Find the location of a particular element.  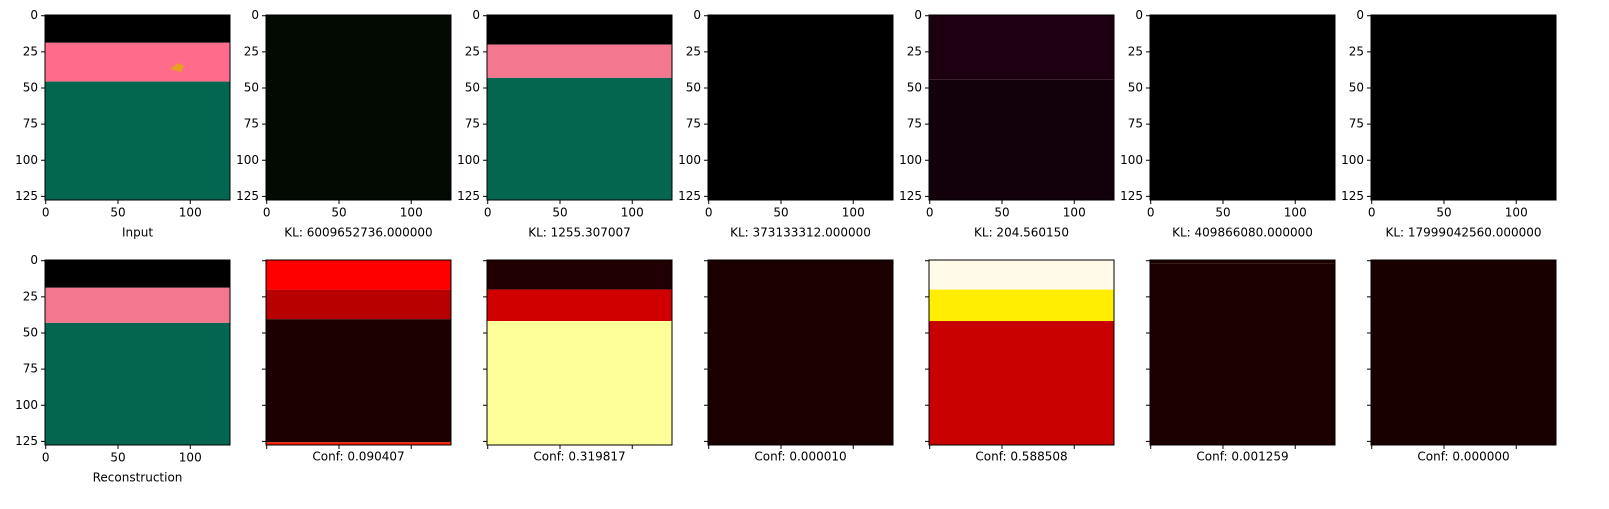

panel-label: Conf: 0.000010 is located at coordinates (800, 457).